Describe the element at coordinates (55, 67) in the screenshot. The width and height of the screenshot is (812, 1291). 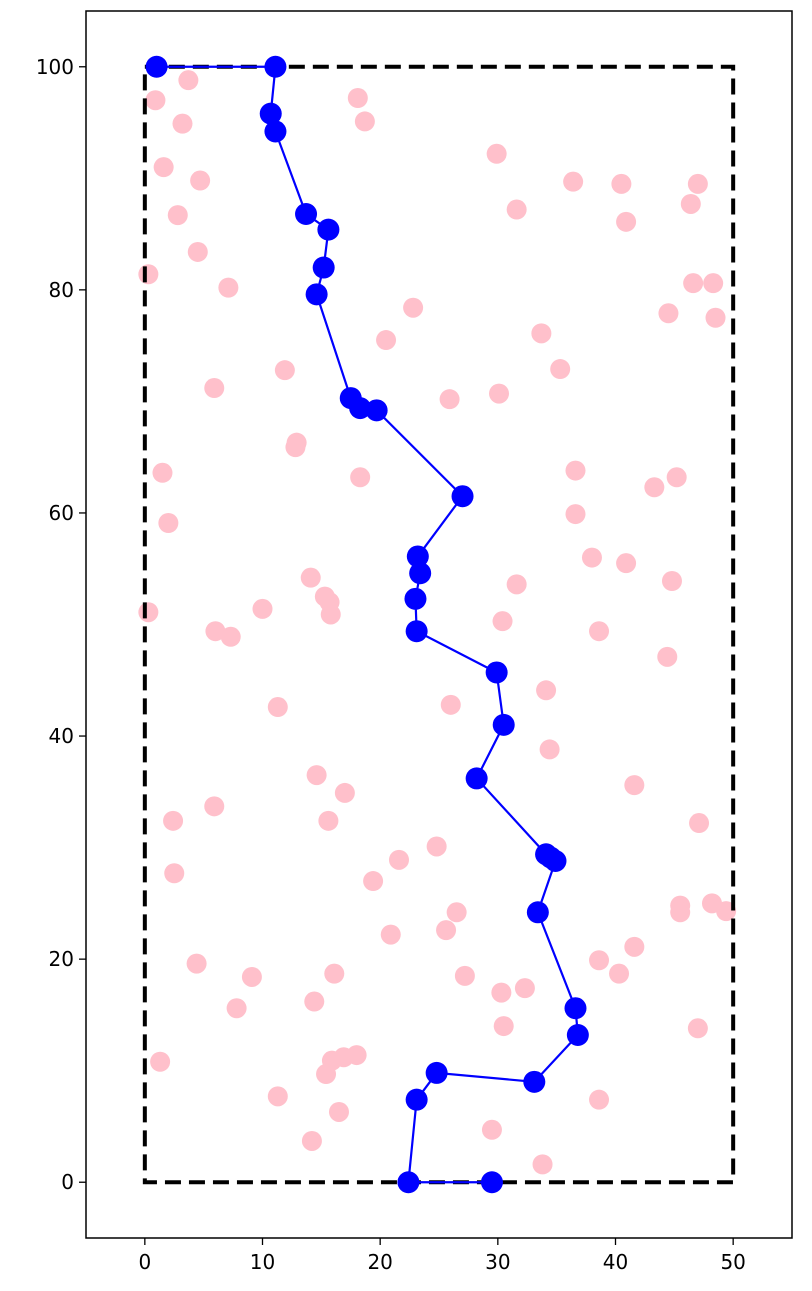
I see `y-tick-label: 100` at that location.